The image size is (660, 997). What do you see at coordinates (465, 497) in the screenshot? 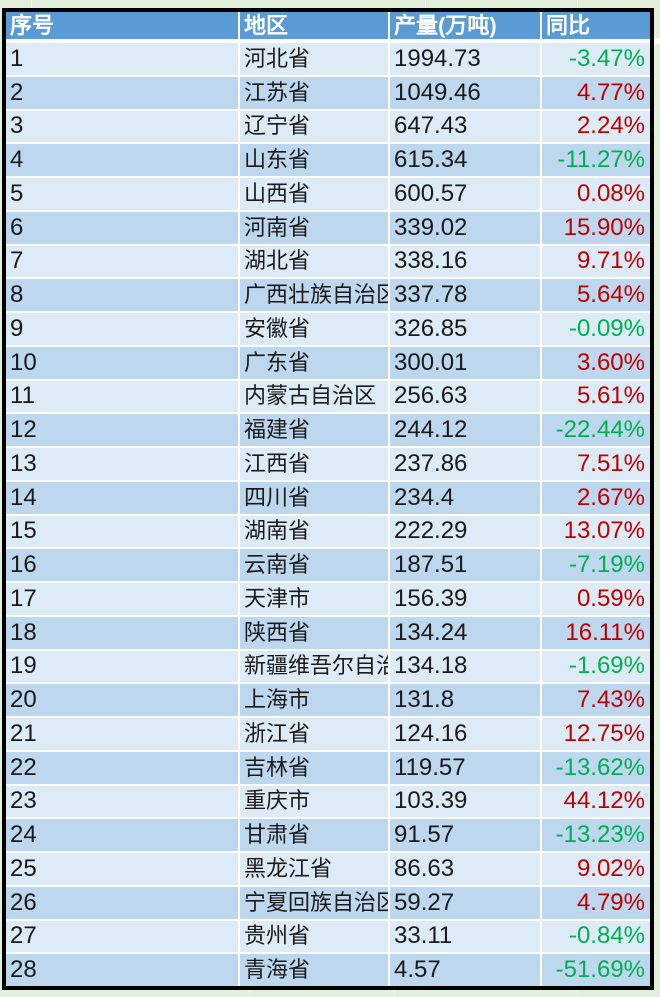
I see `cell-production: 234.4` at bounding box center [465, 497].